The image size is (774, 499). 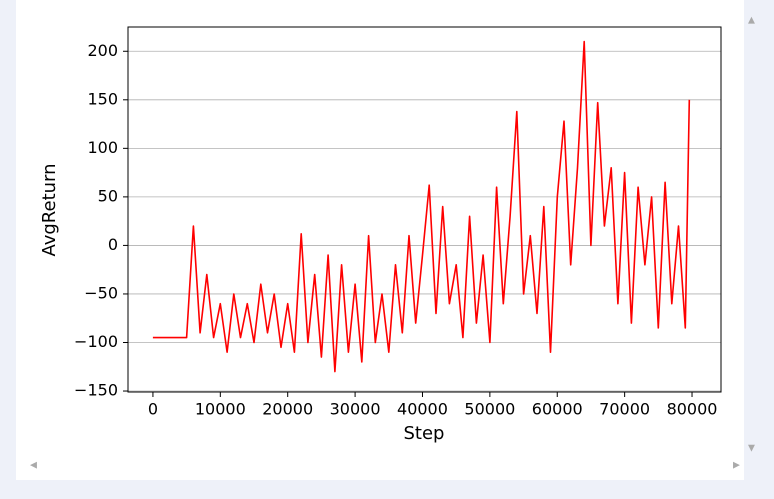 I want to click on x-tick-label: 60000, so click(x=557, y=409).